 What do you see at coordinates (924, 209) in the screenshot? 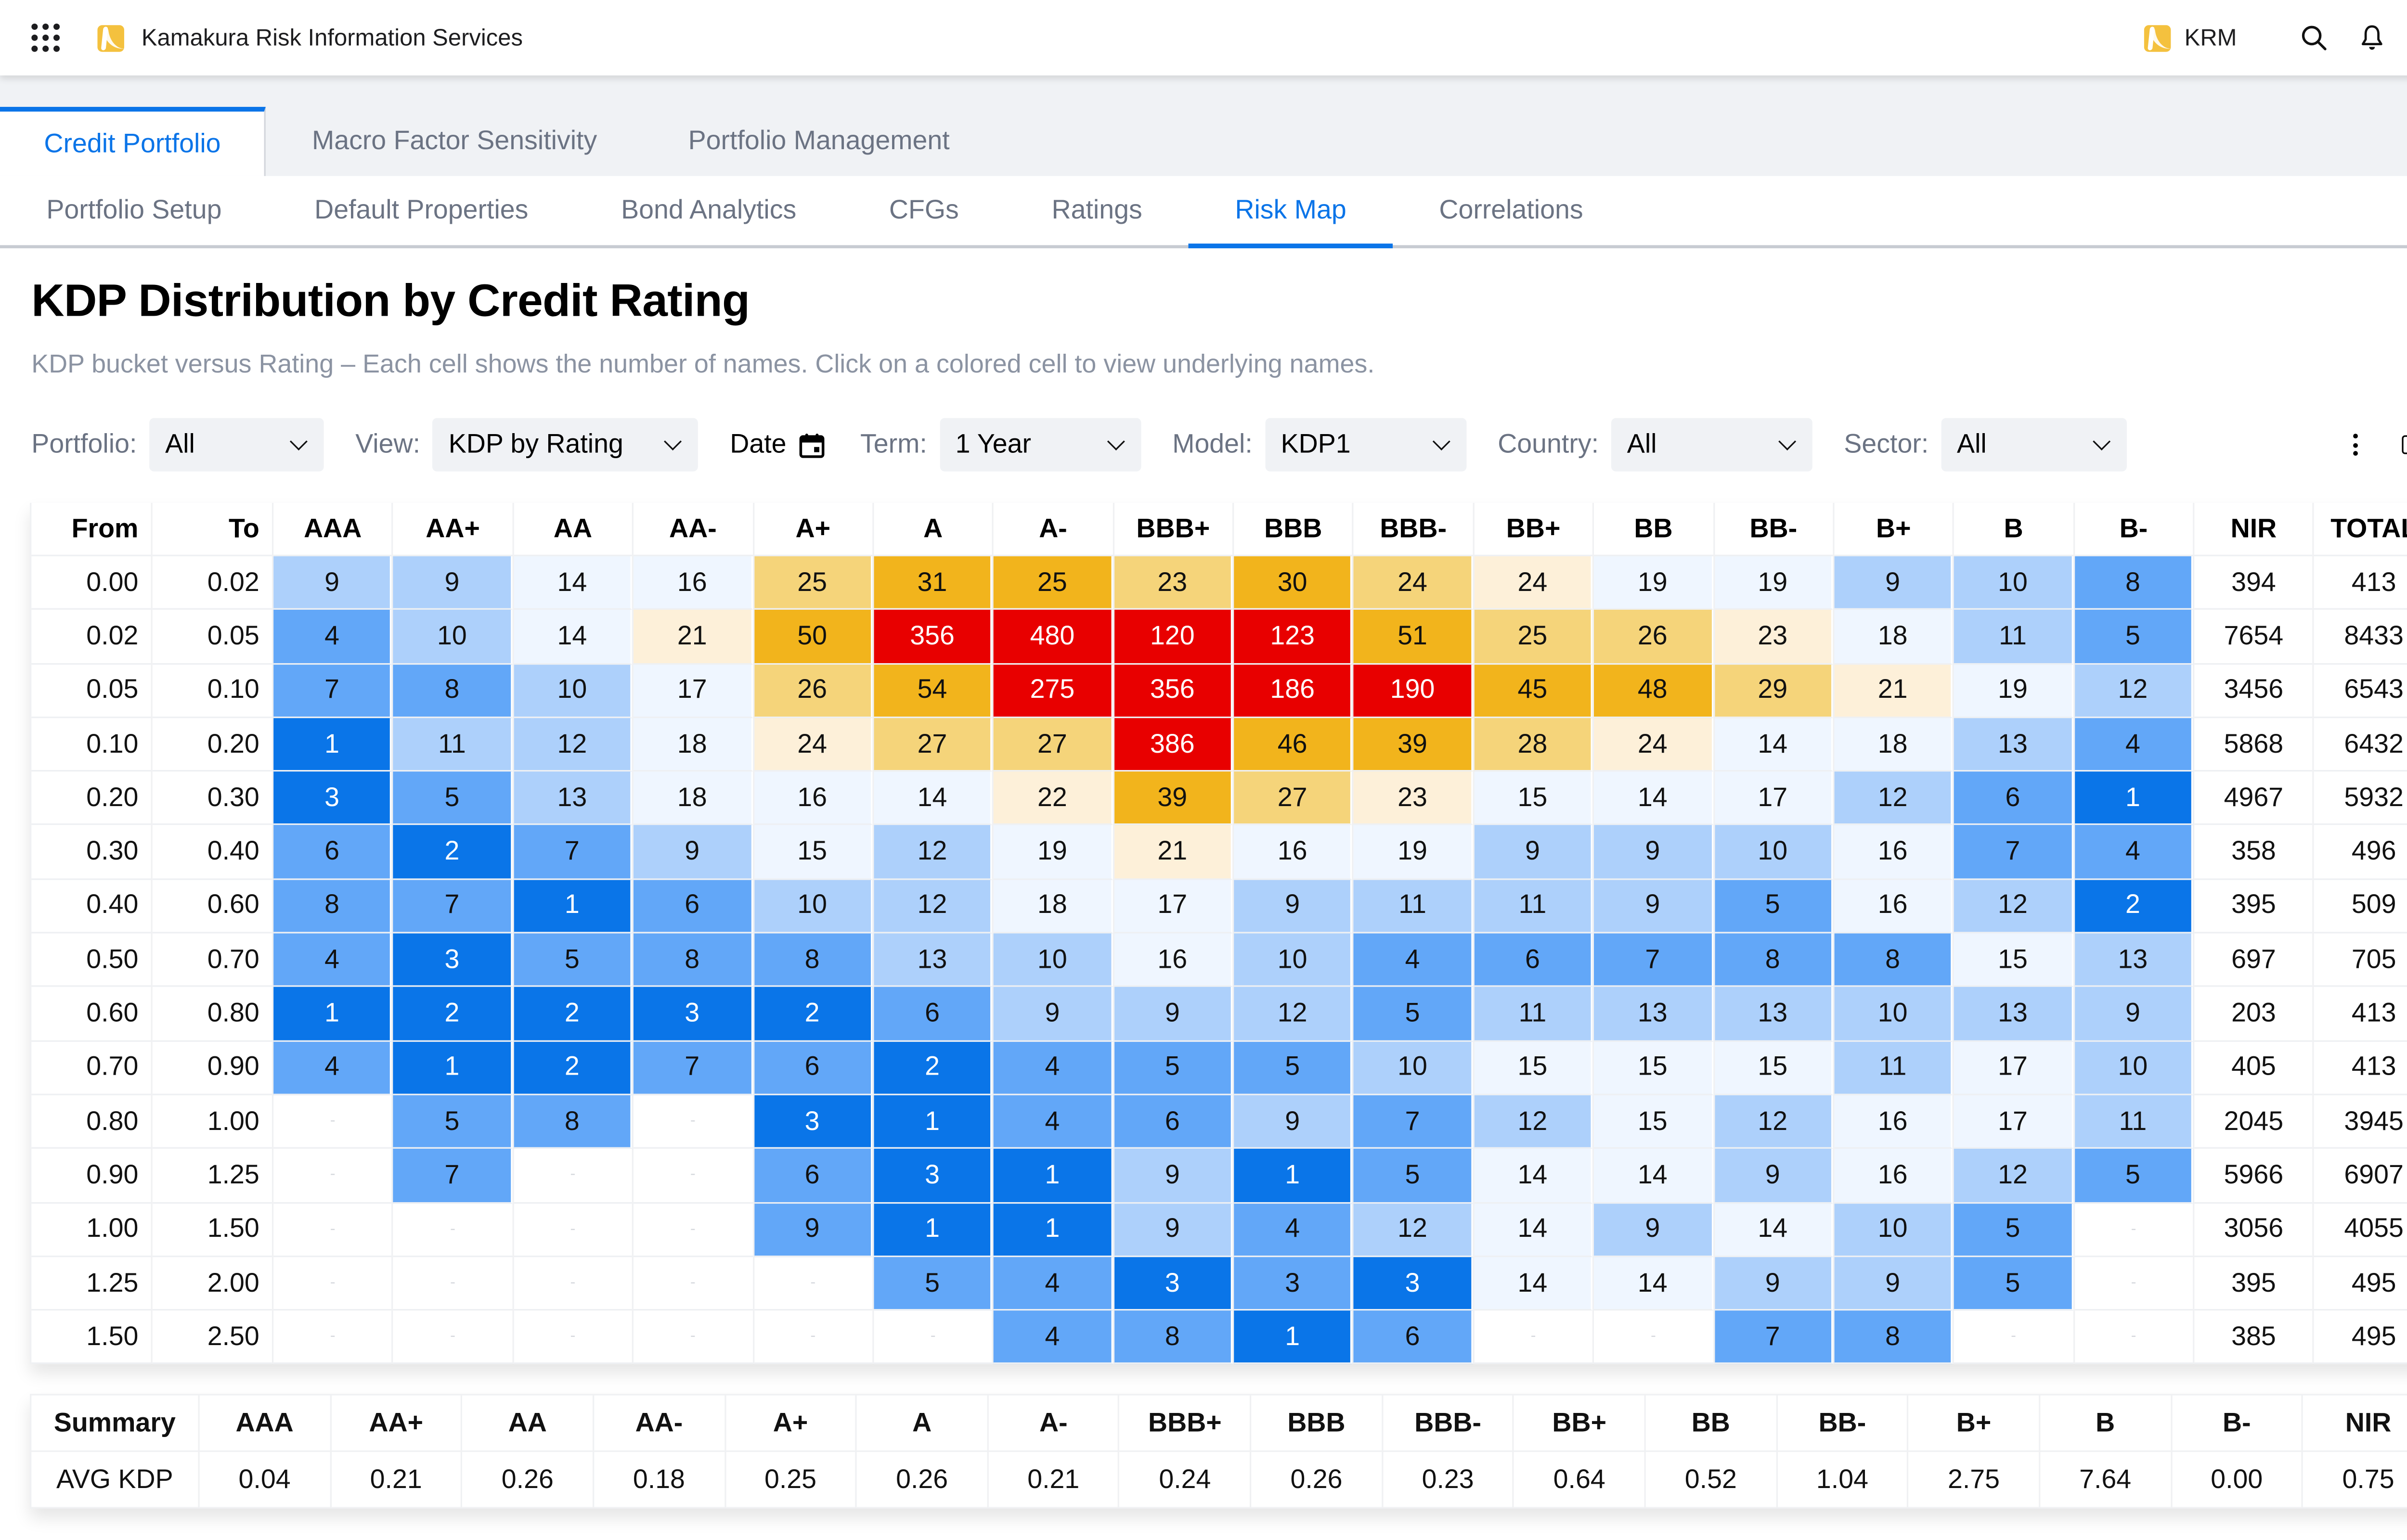
I see `tab-cfgs: CFGs` at bounding box center [924, 209].